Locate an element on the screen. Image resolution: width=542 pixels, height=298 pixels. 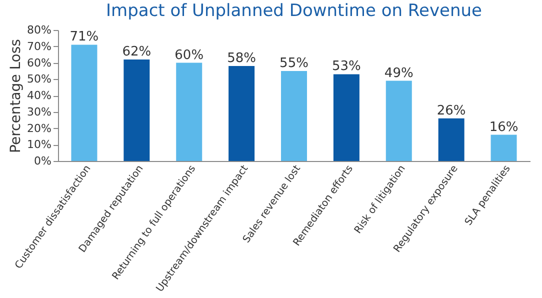
chart-title: Impact of Unplanned Downtime on Revenue is located at coordinates (294, 11).